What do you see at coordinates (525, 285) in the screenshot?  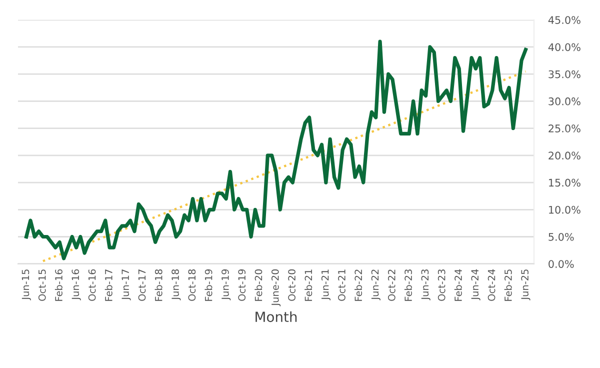 I see `x-tick-label: Jun-25` at bounding box center [525, 285].